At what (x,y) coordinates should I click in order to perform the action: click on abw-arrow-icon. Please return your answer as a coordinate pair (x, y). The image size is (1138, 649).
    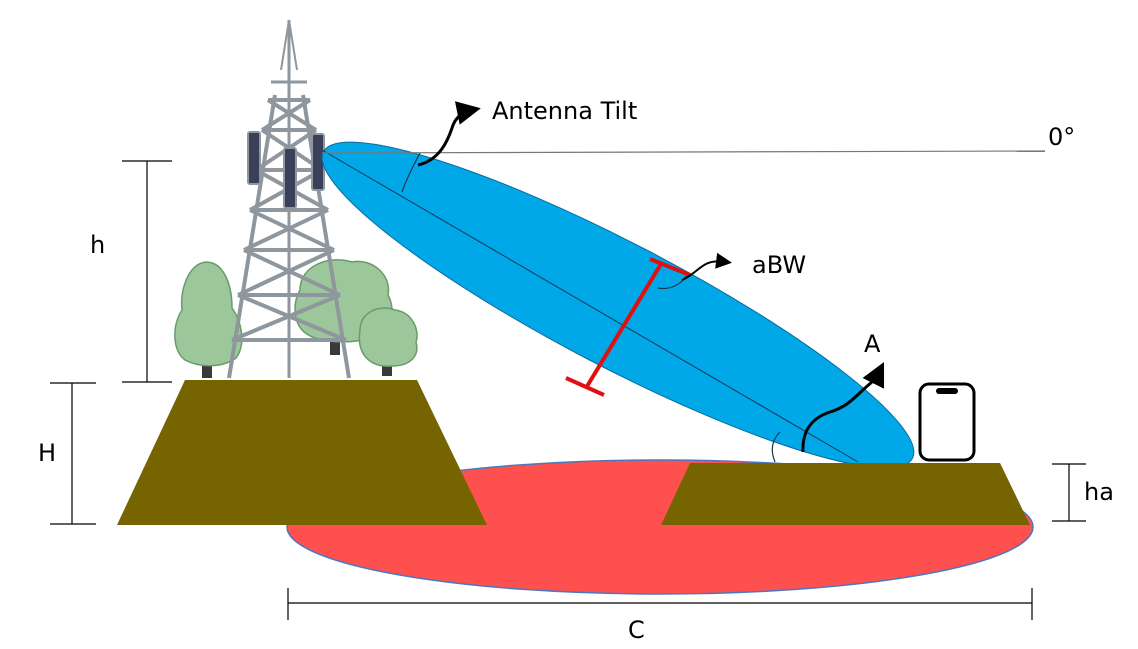
    Looking at the image, I should click on (706, 266).